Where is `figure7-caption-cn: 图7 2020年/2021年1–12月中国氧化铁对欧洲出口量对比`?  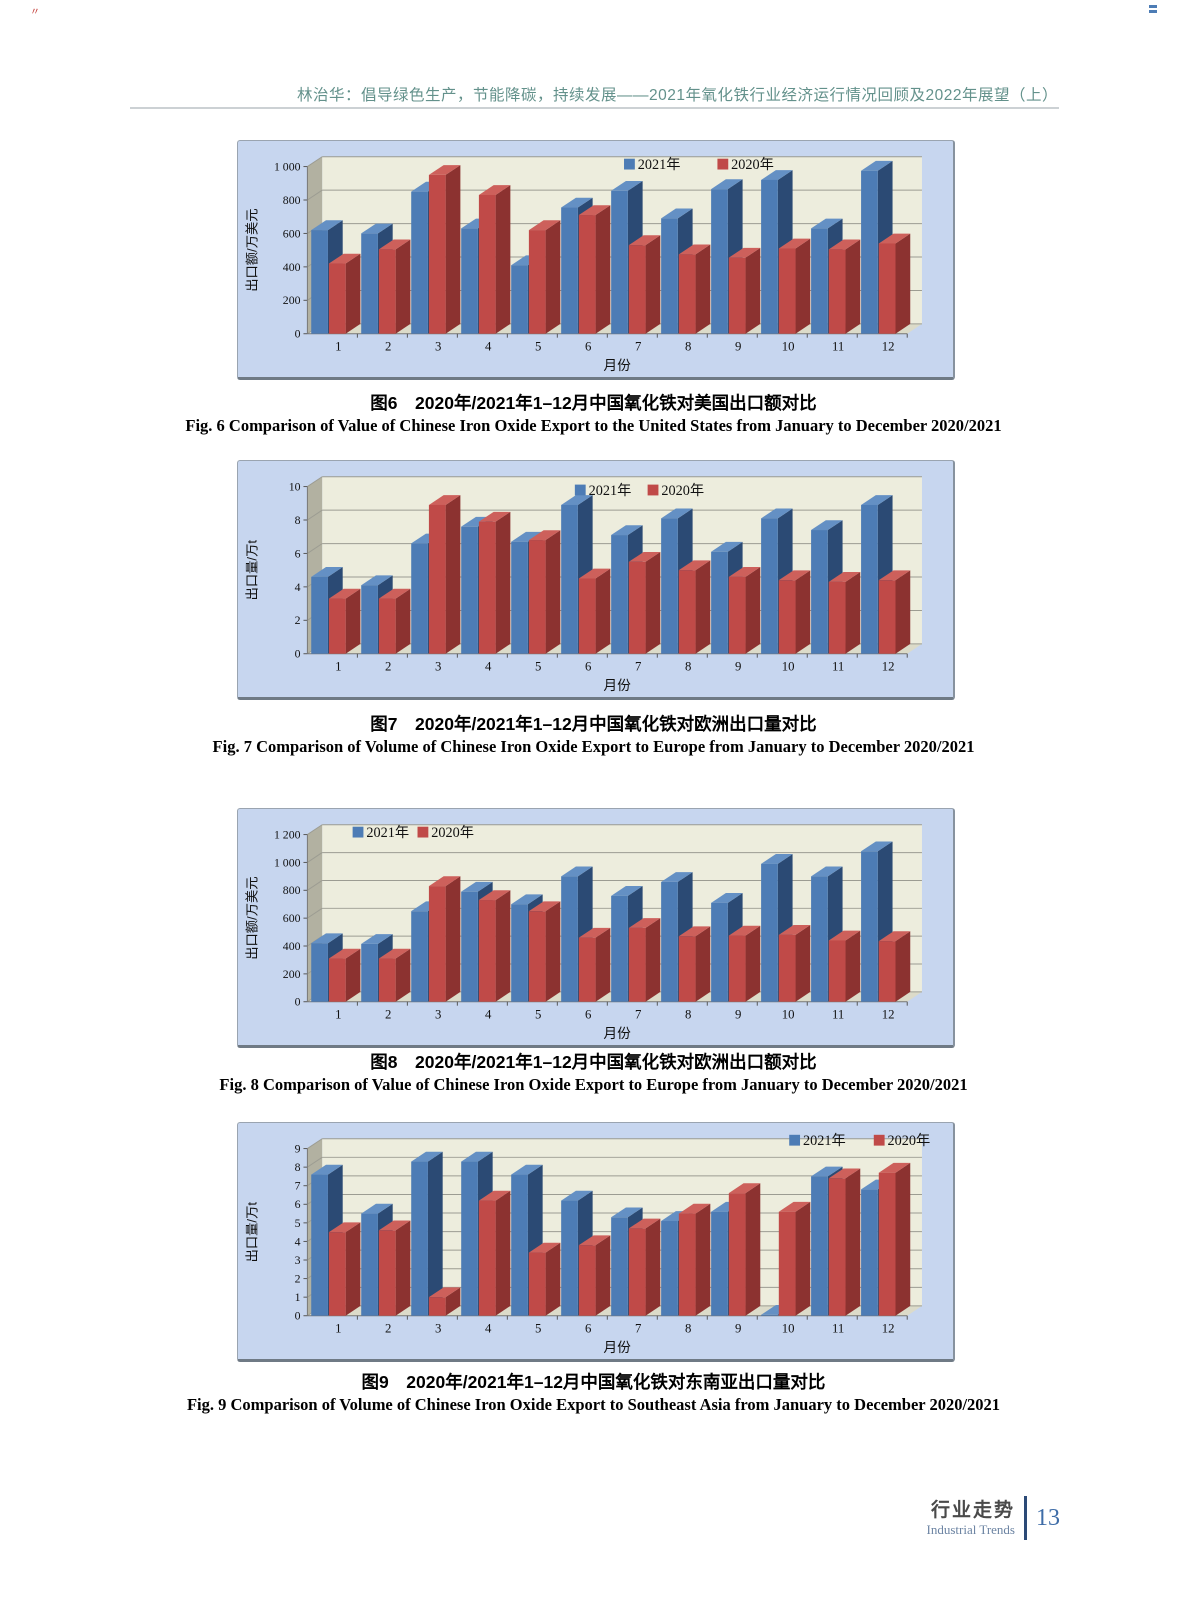 figure7-caption-cn: 图7 2020年/2021年1–12月中国氧化铁对欧洲出口量对比 is located at coordinates (593, 724).